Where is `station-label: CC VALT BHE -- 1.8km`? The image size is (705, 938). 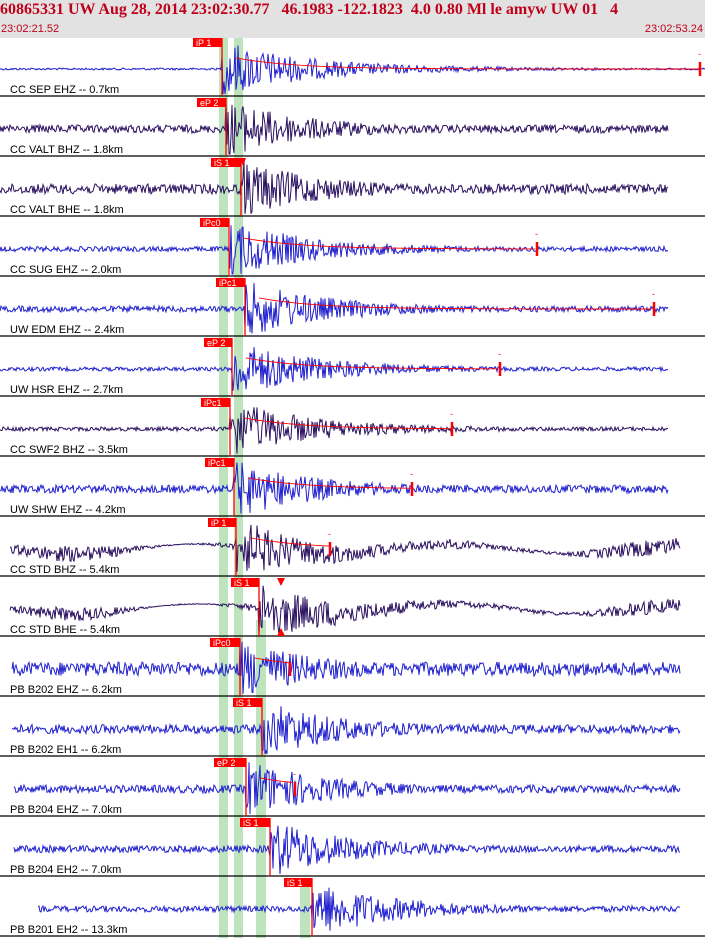
station-label: CC VALT BHE -- 1.8km is located at coordinates (67, 210).